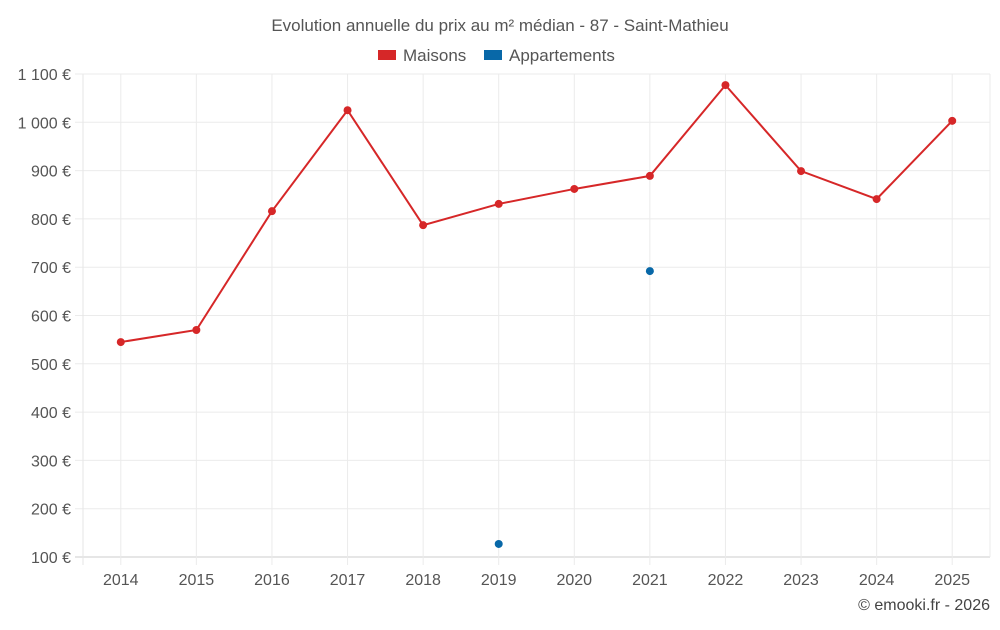 The height and width of the screenshot is (630, 1000). I want to click on legend-swatch-maisons, so click(387, 55).